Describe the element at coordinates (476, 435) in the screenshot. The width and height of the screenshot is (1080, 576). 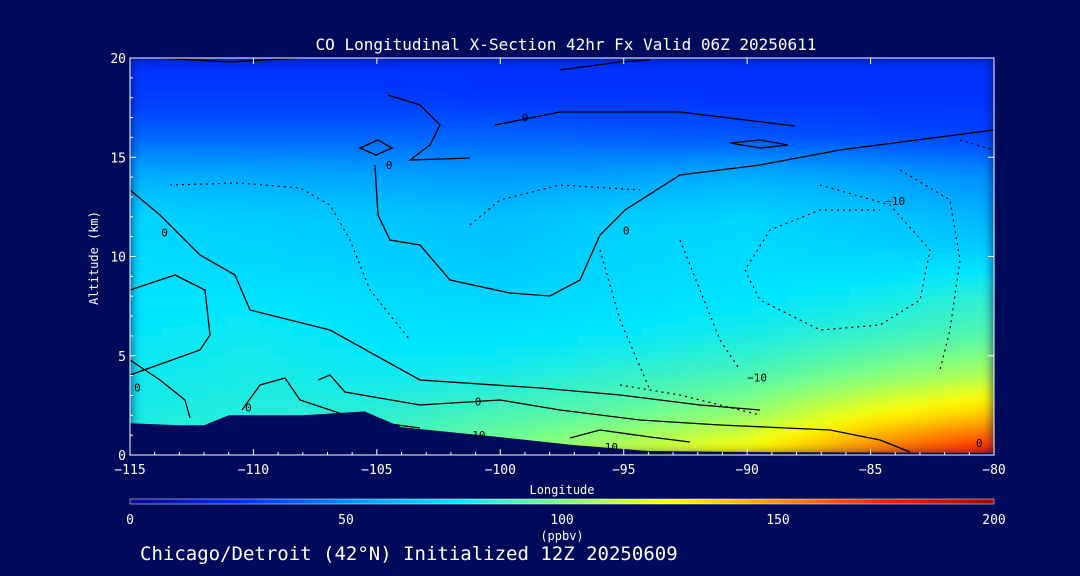
I see `contour-label: −10` at that location.